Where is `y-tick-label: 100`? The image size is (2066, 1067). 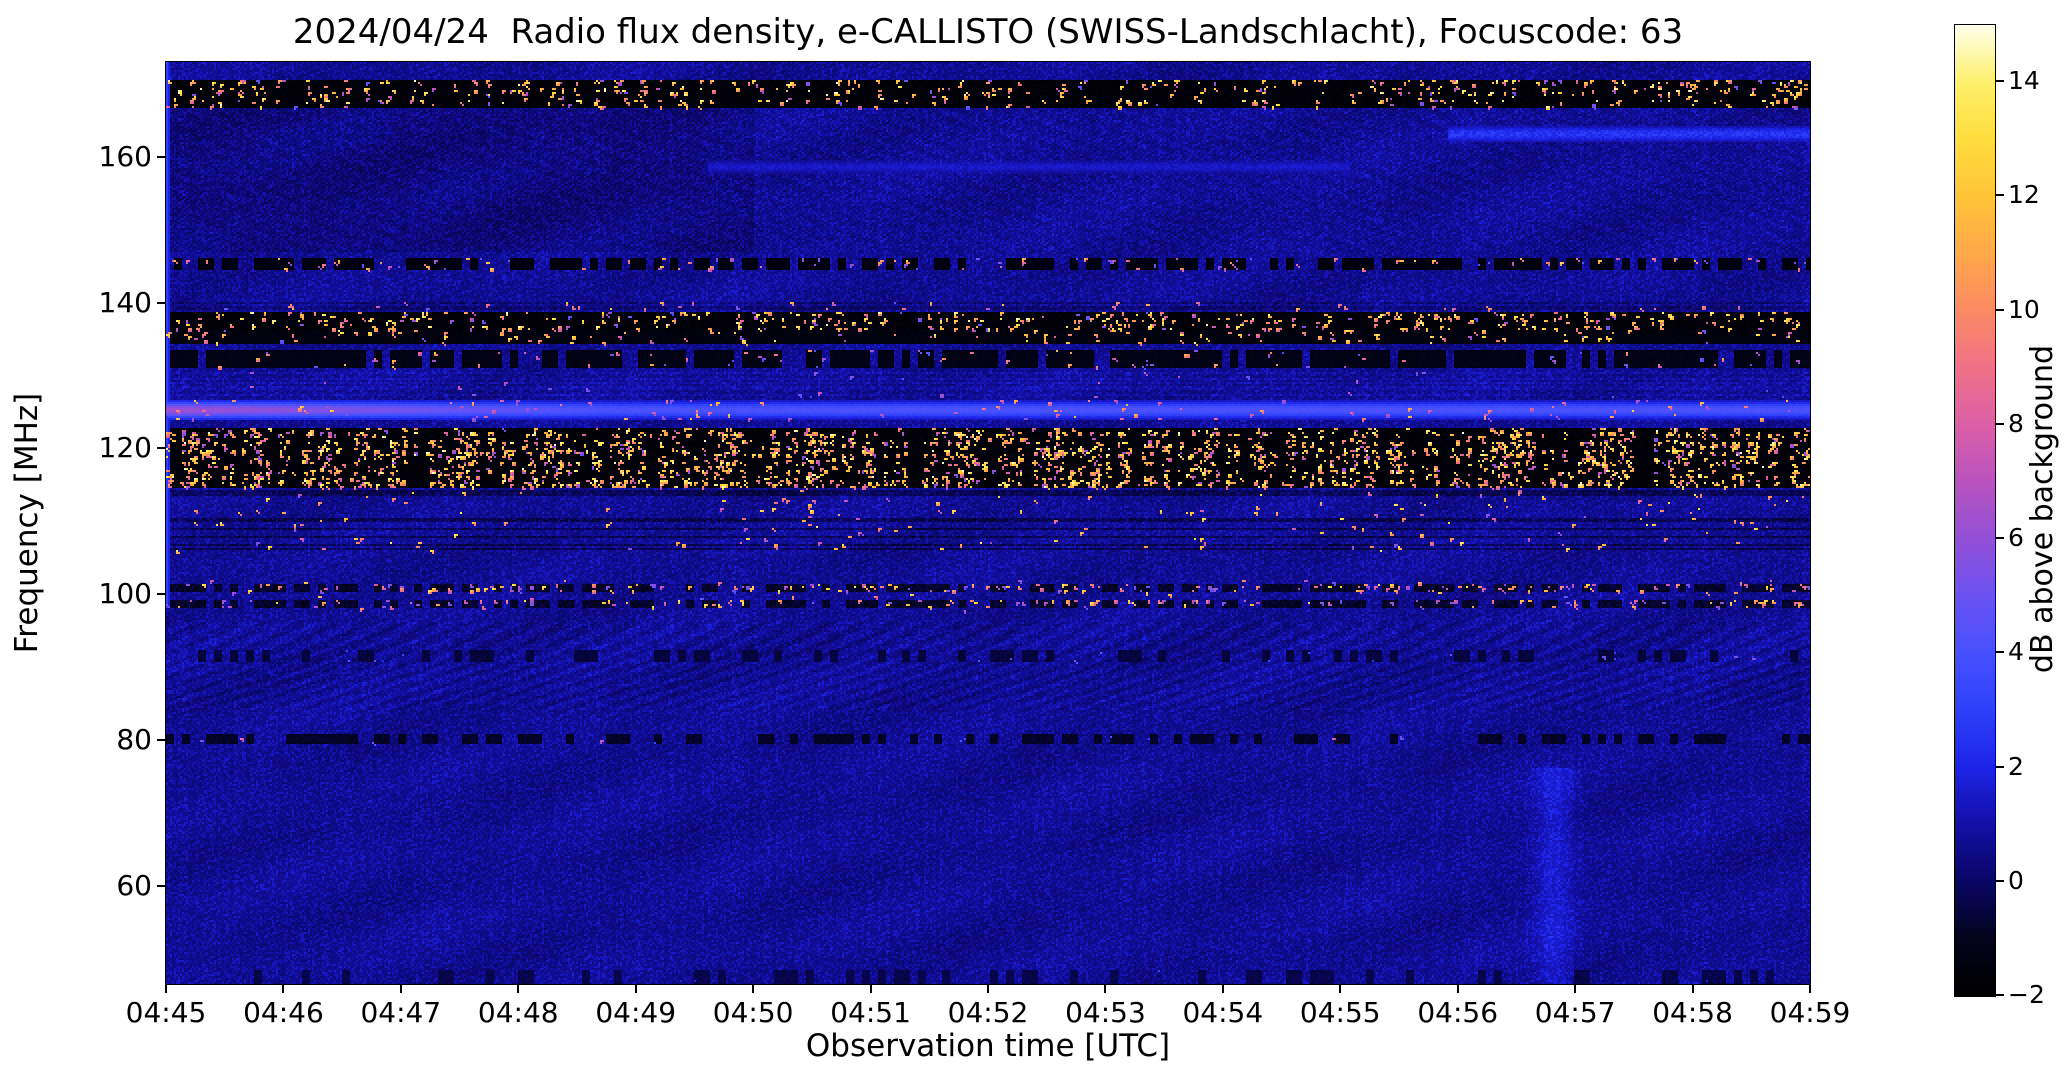 y-tick-label: 100 is located at coordinates (125, 594).